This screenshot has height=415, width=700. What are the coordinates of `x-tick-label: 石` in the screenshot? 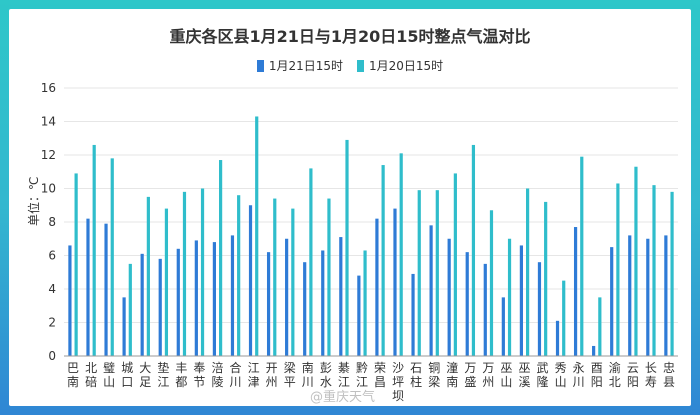 It's located at (416, 368).